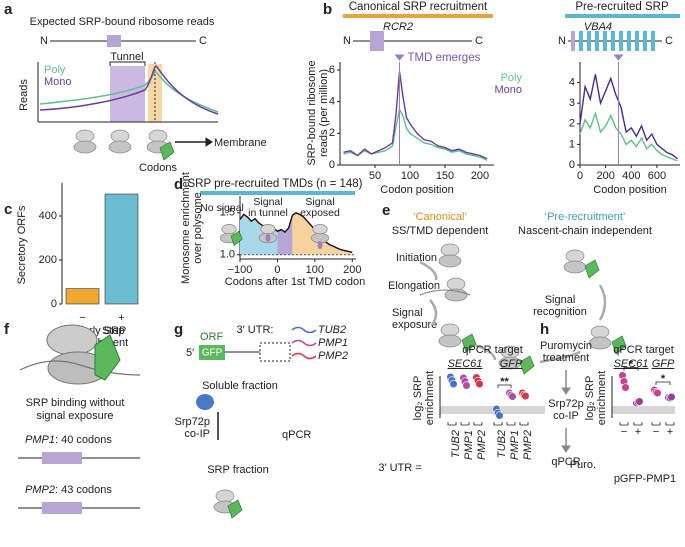  What do you see at coordinates (585, 217) in the screenshot?
I see `label: ‘Pre-recruitment’` at bounding box center [585, 217].